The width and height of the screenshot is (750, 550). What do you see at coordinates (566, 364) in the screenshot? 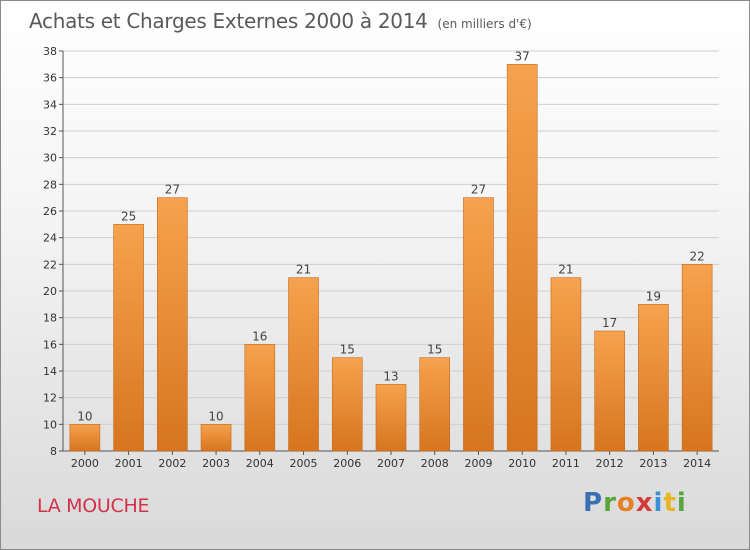
I see `bar-2011` at bounding box center [566, 364].